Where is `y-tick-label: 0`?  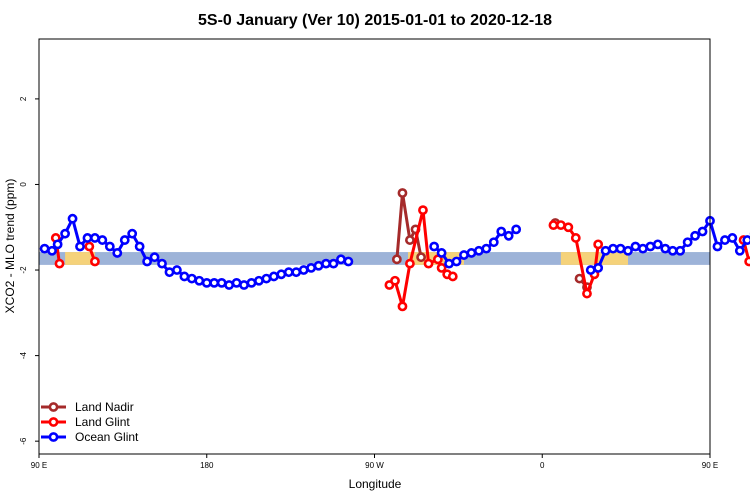
y-tick-label: 0 is located at coordinates (23, 184).